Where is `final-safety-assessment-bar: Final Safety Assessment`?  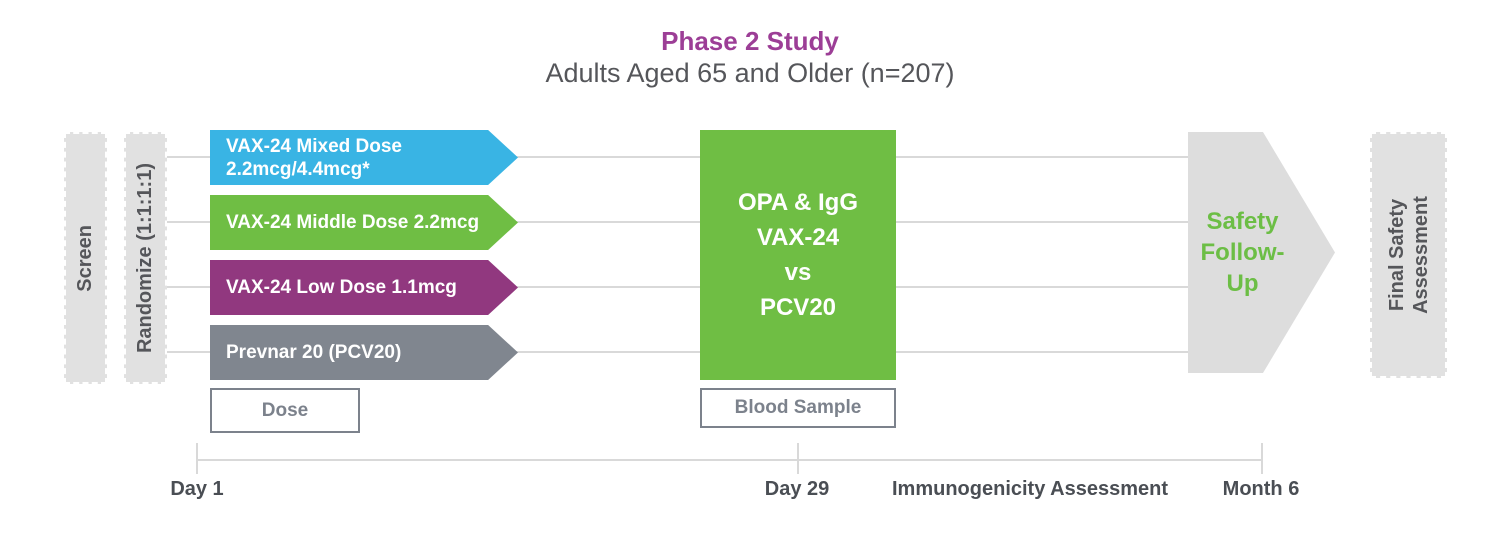 final-safety-assessment-bar: Final Safety Assessment is located at coordinates (1408, 255).